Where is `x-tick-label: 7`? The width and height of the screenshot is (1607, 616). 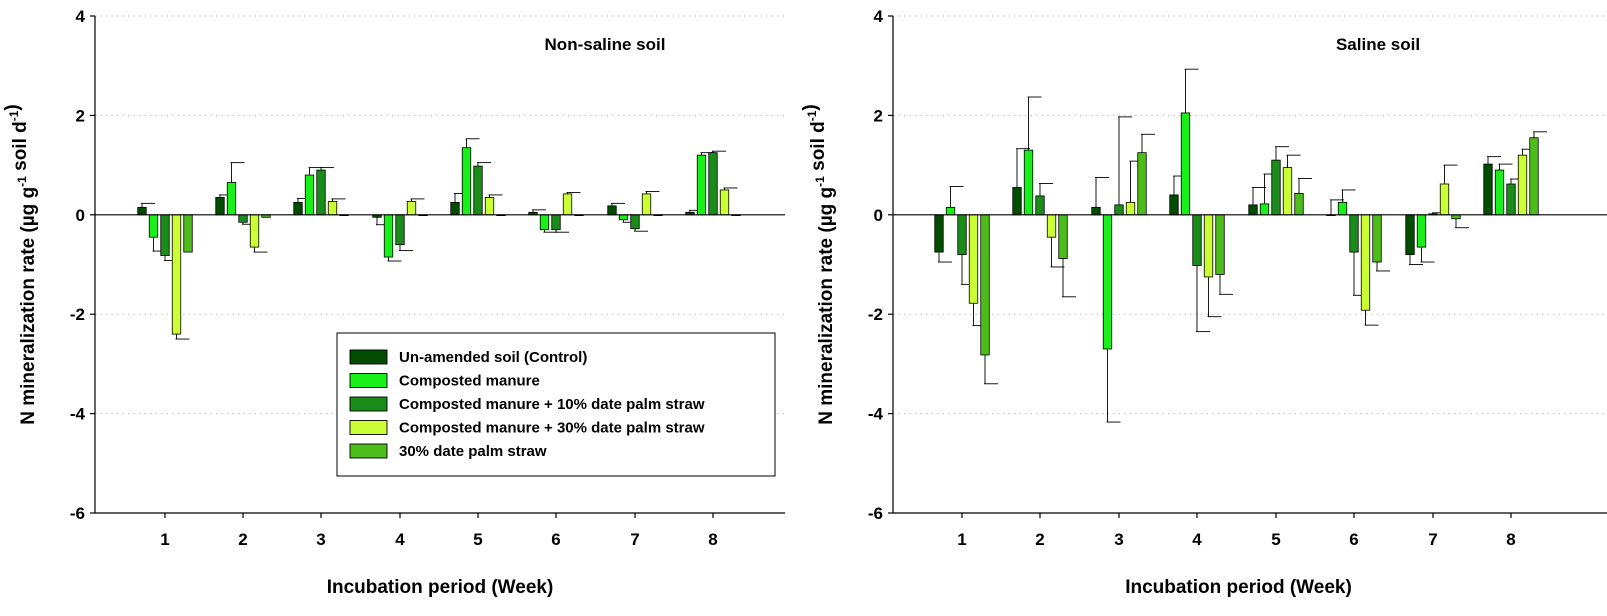 x-tick-label: 7 is located at coordinates (634, 539).